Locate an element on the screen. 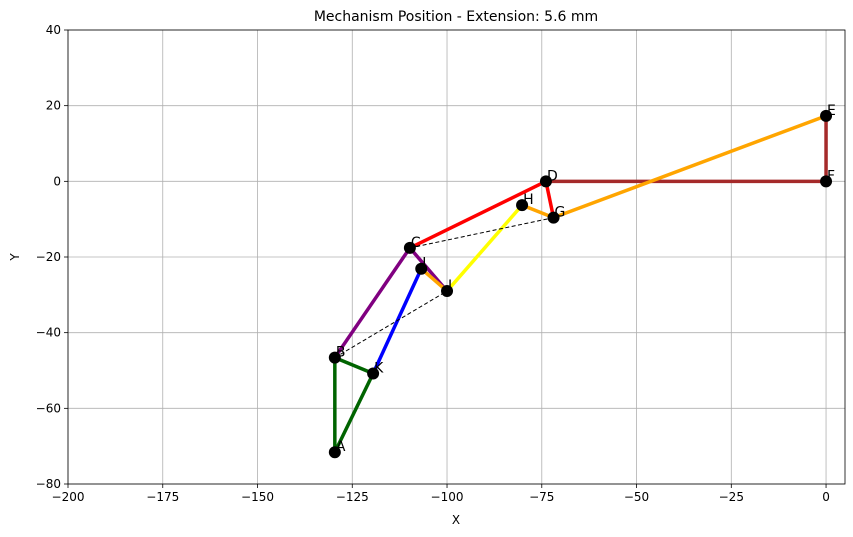 The width and height of the screenshot is (853, 537). link-b-j is located at coordinates (391, 324).